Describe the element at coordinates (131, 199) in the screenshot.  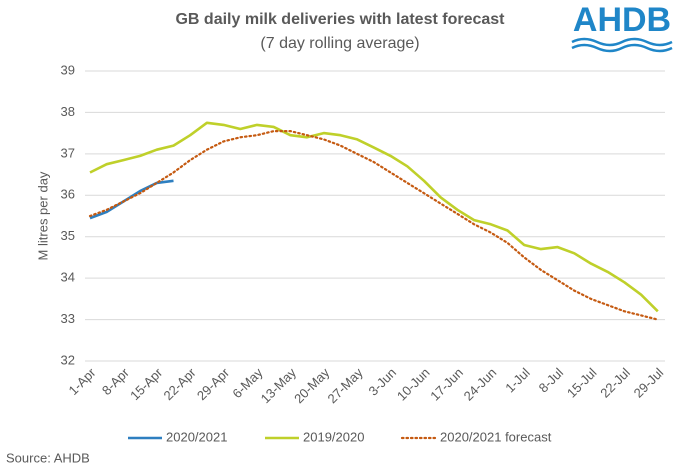
I see `series-line` at that location.